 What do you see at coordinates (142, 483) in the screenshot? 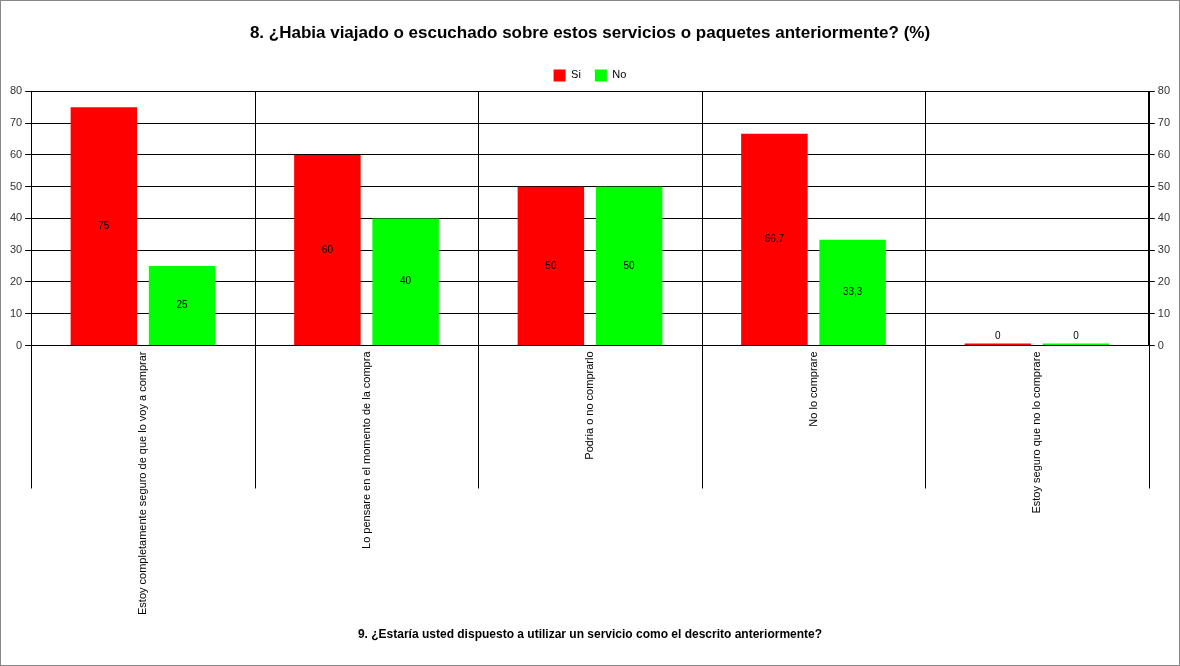
I see `x-tick-label: Estoy completamente seguro de que lo voy a comprar` at bounding box center [142, 483].